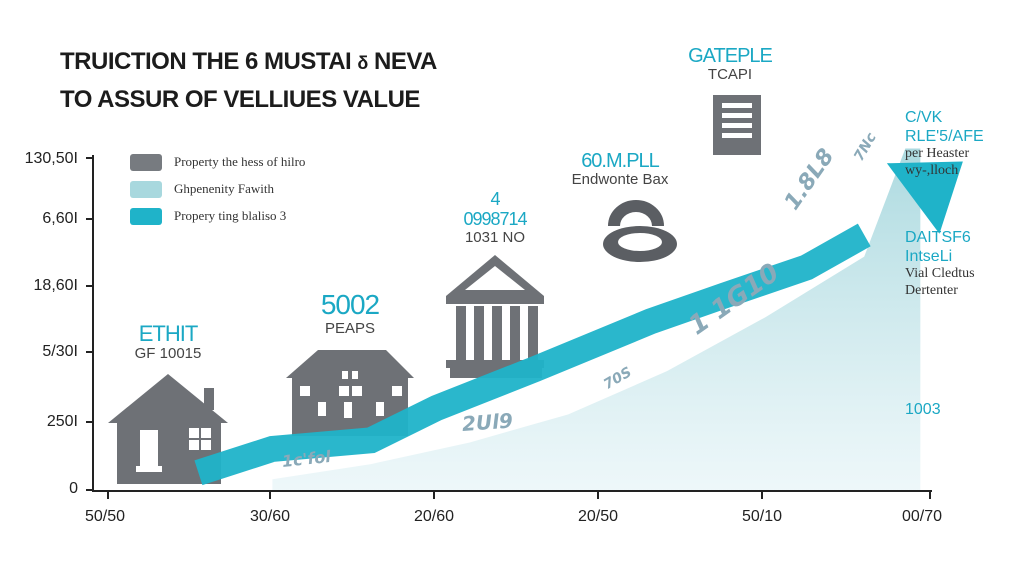 The height and width of the screenshot is (576, 1024). Describe the element at coordinates (922, 516) in the screenshot. I see `x-tick-label: 00/70` at that location.